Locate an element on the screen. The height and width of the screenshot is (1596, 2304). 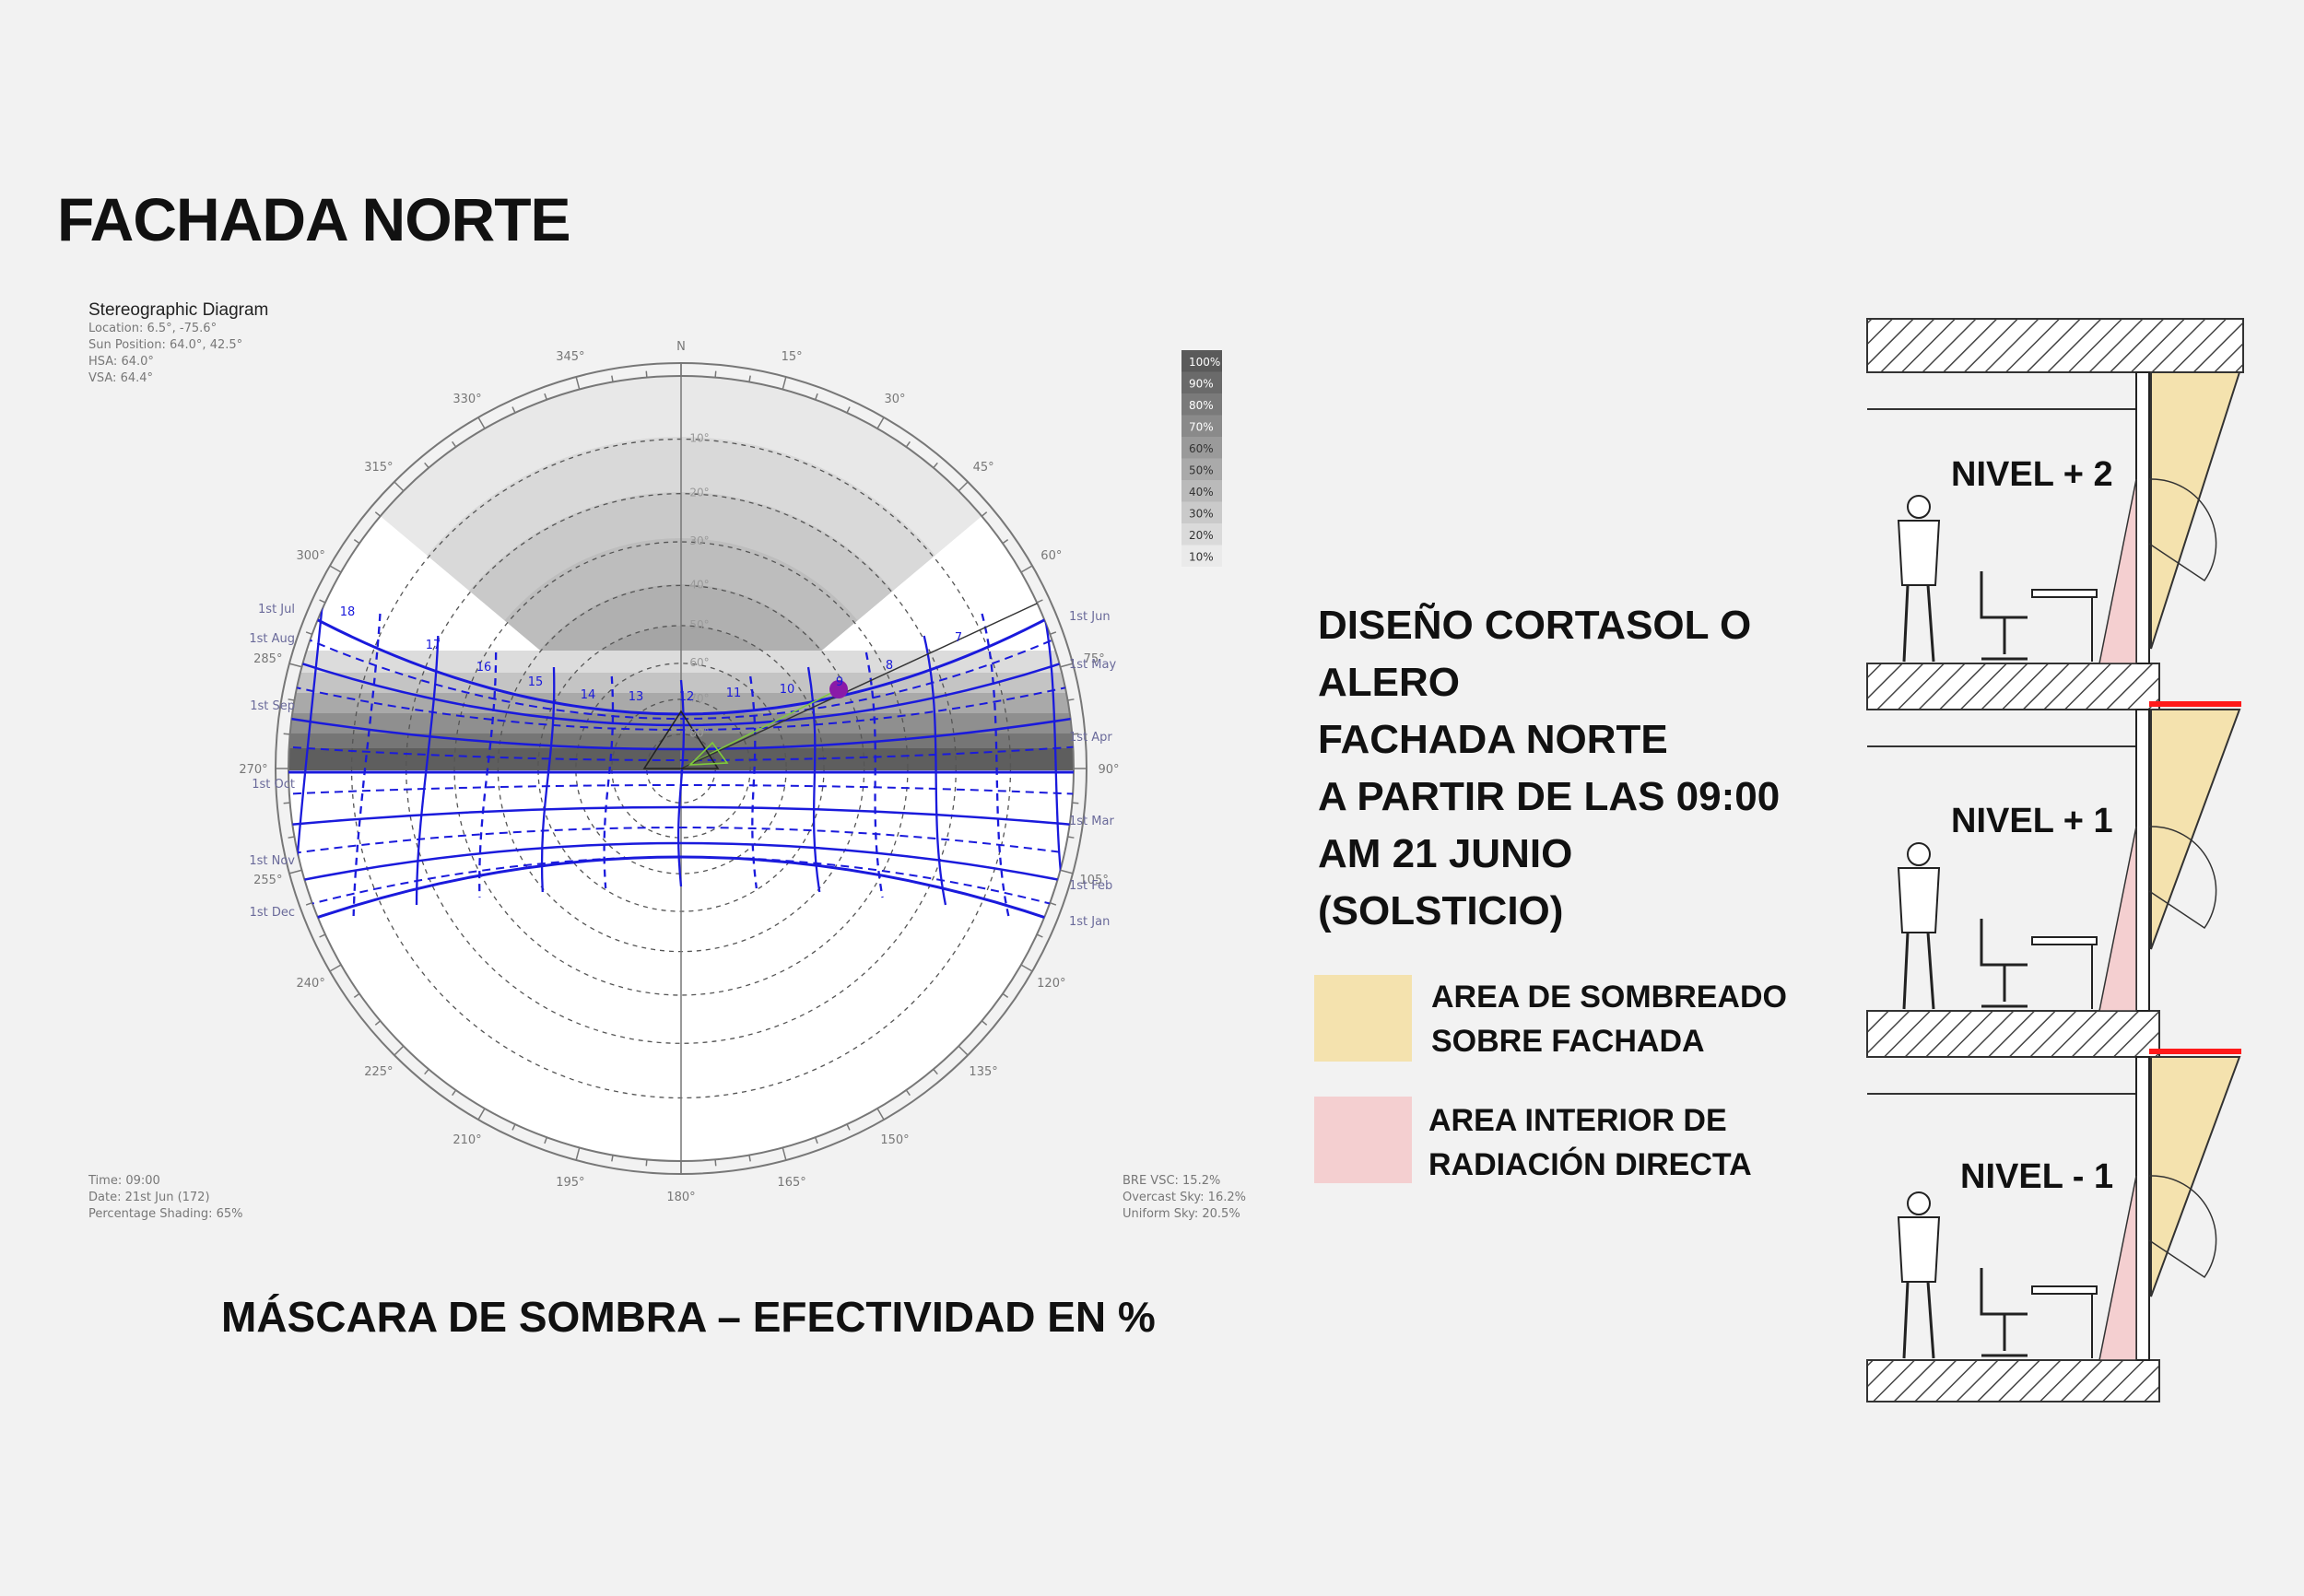
altitude-label: 10° is located at coordinates (699, 438).